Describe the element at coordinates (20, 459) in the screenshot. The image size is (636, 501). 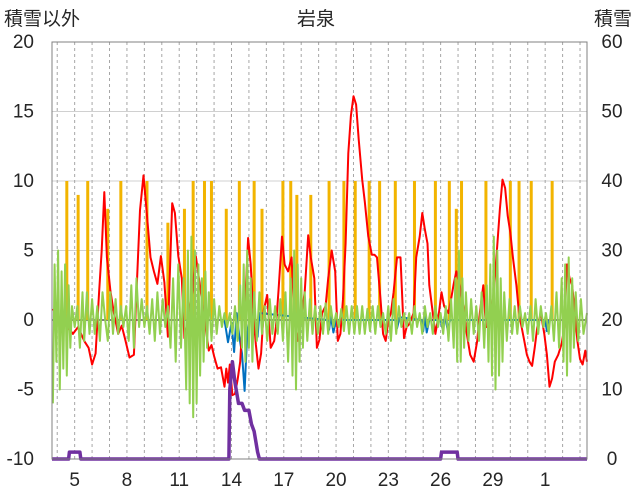
I see `y-left-tick-label: -10` at that location.